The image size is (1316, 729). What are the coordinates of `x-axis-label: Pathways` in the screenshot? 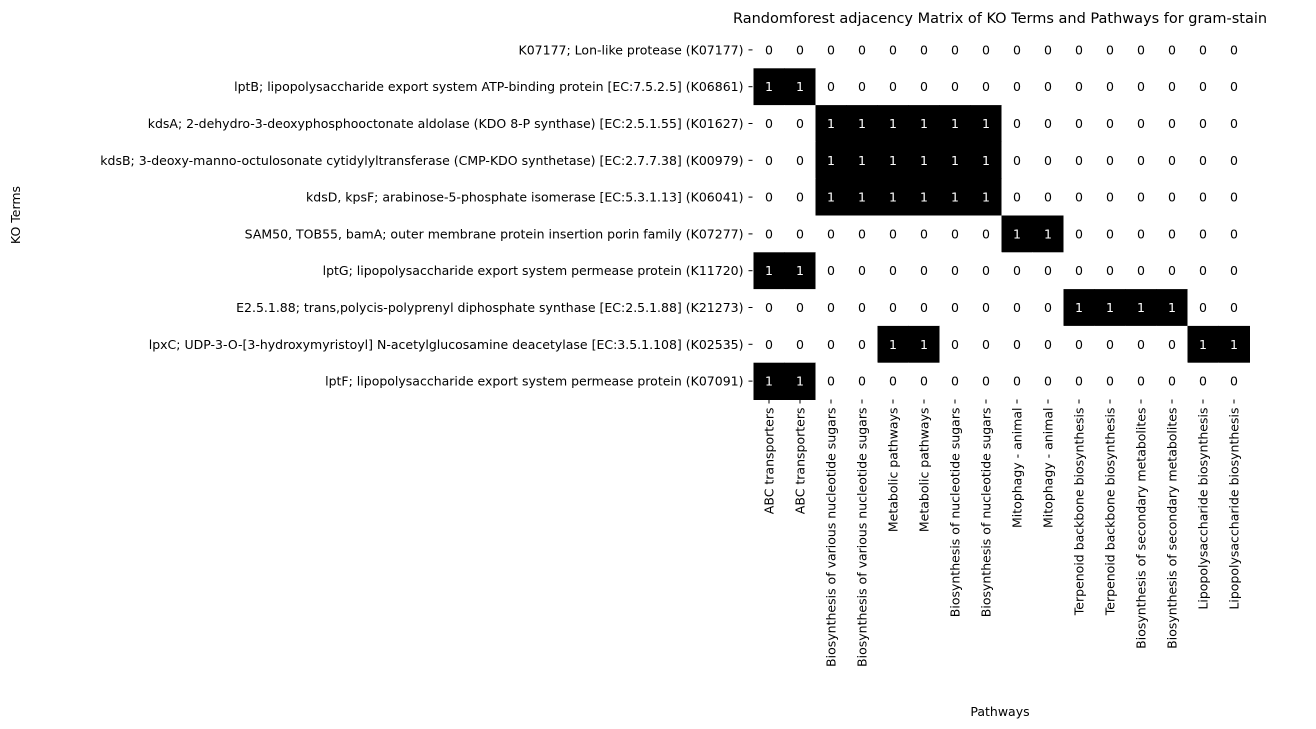 It's located at (999, 711).